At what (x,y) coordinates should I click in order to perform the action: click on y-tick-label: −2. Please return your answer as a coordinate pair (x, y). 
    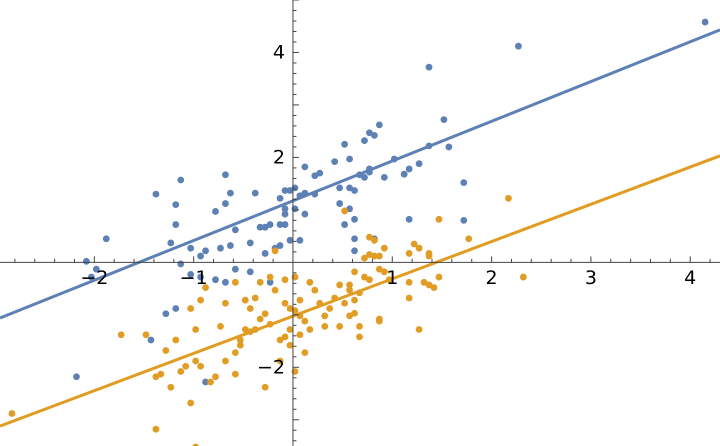
    Looking at the image, I should click on (271, 367).